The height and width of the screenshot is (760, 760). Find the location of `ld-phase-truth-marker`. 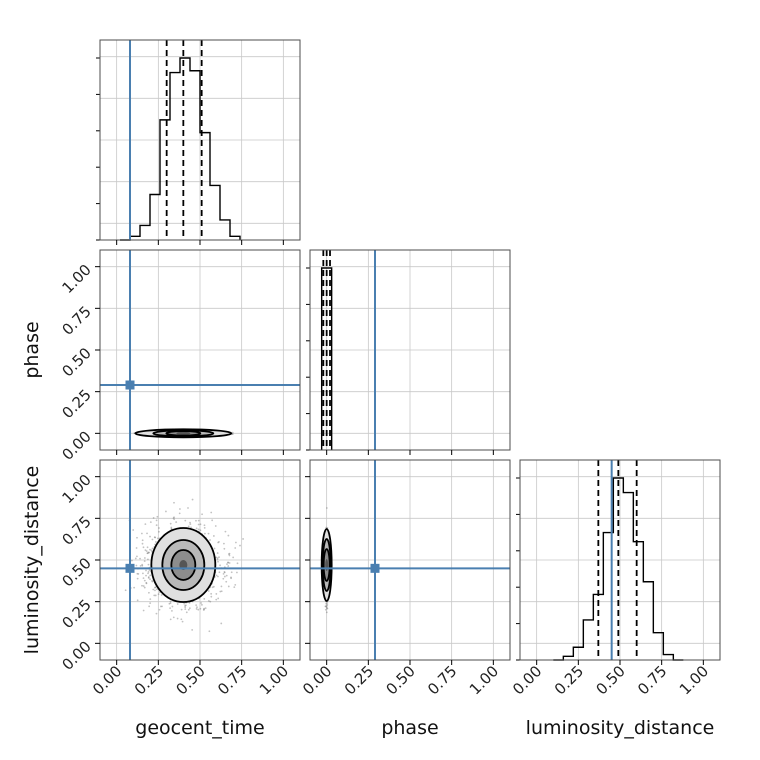

ld-phase-truth-marker is located at coordinates (375, 568).